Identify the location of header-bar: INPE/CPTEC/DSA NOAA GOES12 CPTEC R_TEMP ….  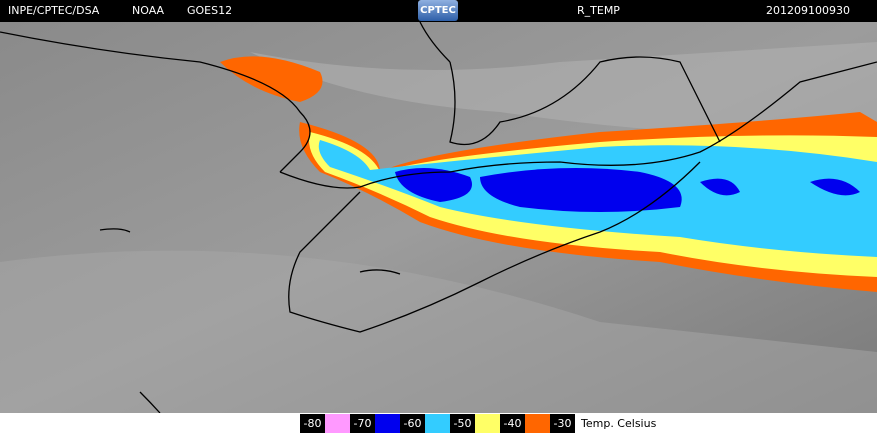
(438, 11).